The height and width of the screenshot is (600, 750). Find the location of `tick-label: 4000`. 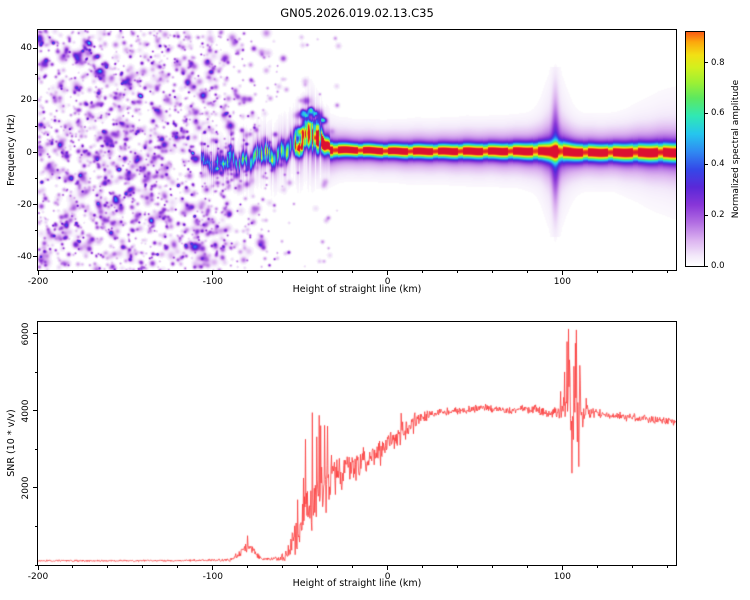

tick-label: 4000 is located at coordinates (26, 411).